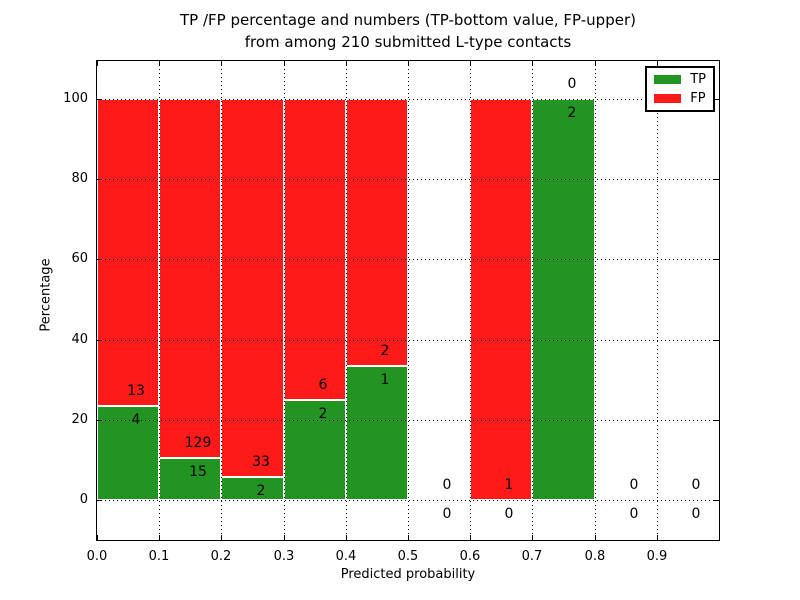  Describe the element at coordinates (79, 178) in the screenshot. I see `y-tick-label: 80` at that location.